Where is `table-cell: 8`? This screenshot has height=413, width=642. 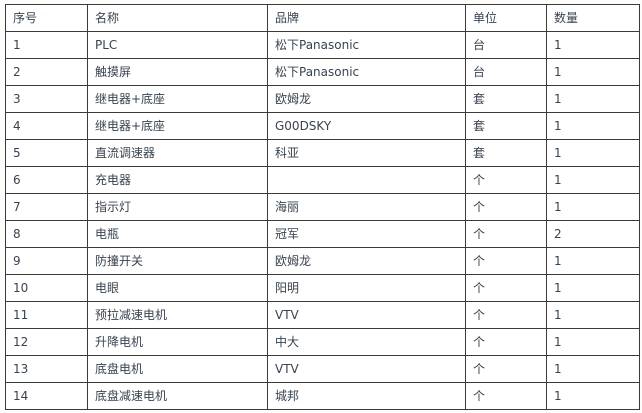 table-cell: 8 is located at coordinates (46, 234).